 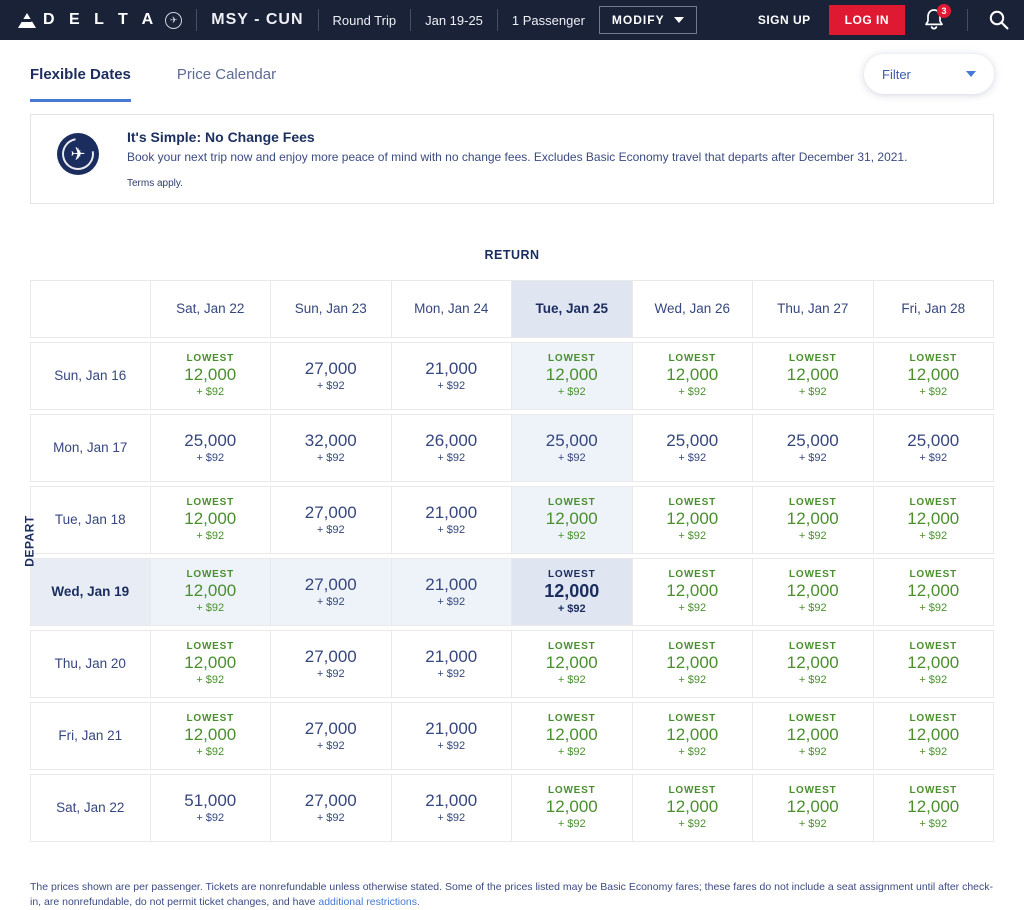 What do you see at coordinates (572, 591) in the screenshot?
I see `fare-cell-selected: LOWEST 12,000 + $92` at bounding box center [572, 591].